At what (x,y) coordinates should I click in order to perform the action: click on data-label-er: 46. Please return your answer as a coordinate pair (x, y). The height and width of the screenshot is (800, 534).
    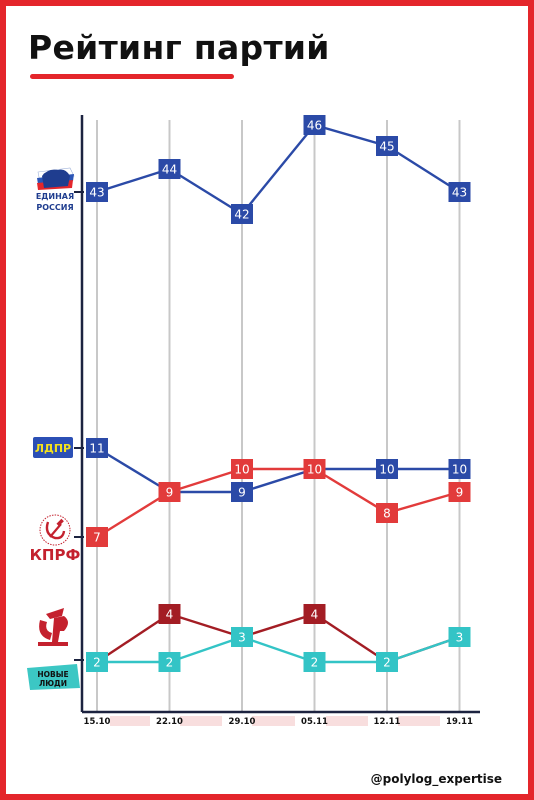
    Looking at the image, I should click on (314, 126).